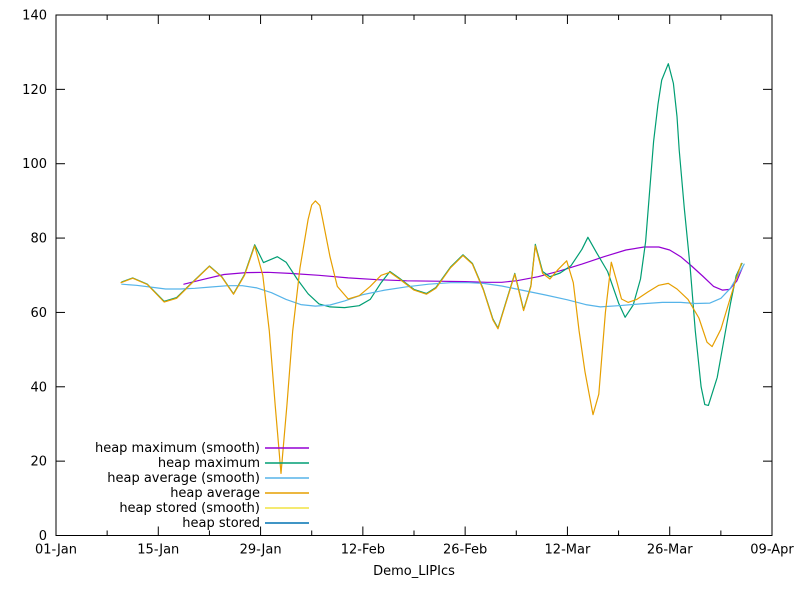 The width and height of the screenshot is (800, 600). I want to click on x-tick-label: 15-Jan, so click(158, 550).